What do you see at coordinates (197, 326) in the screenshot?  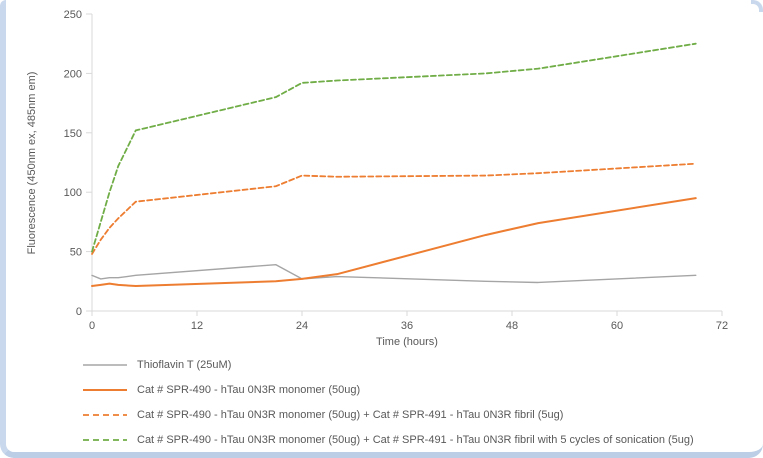 I see `x-tick-label: 12` at bounding box center [197, 326].